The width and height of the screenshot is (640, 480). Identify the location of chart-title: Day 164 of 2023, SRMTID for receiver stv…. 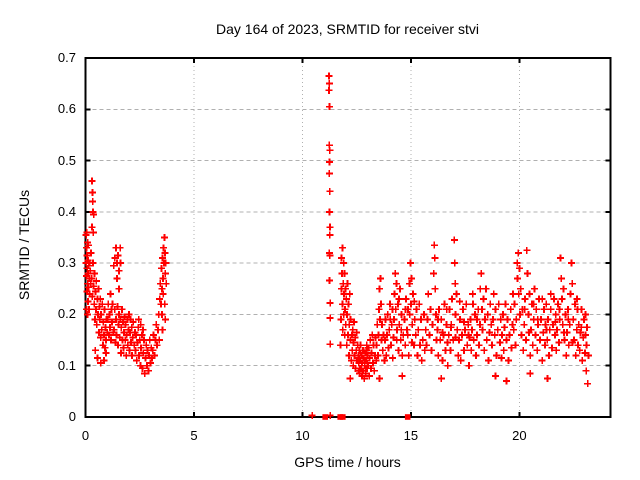
(347, 29).